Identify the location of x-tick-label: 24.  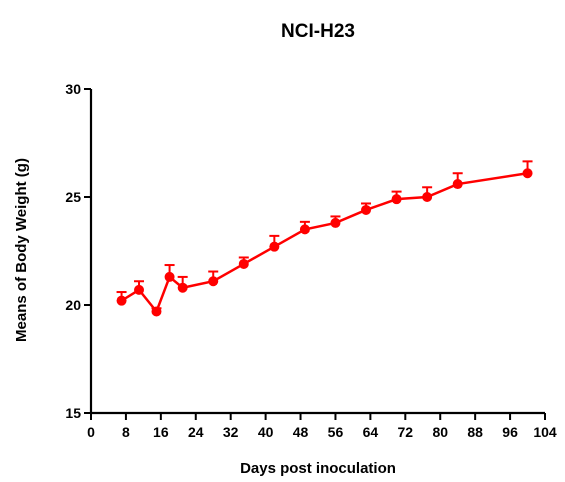
(196, 432).